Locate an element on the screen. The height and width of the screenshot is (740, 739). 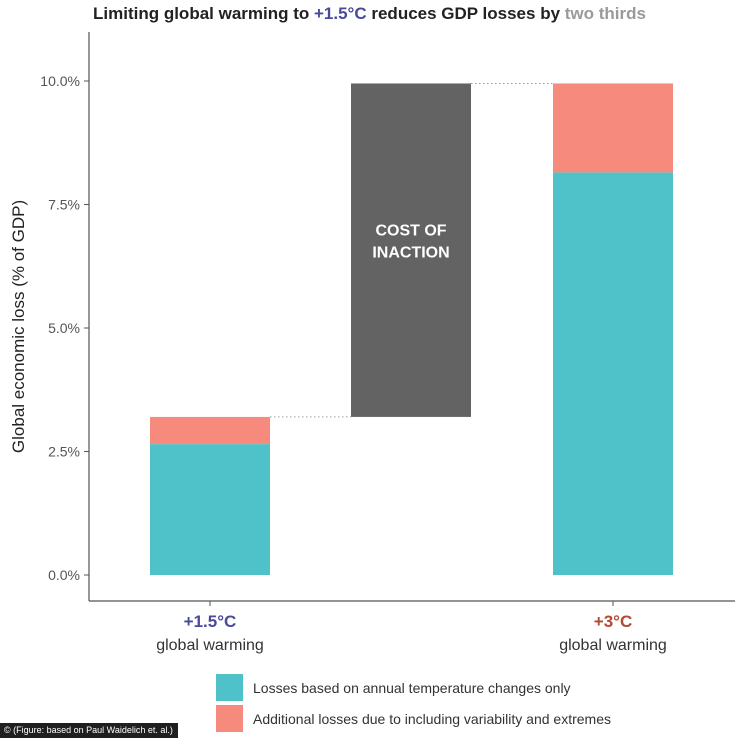
title-highlight-fraction: two thirds is located at coordinates (605, 13).